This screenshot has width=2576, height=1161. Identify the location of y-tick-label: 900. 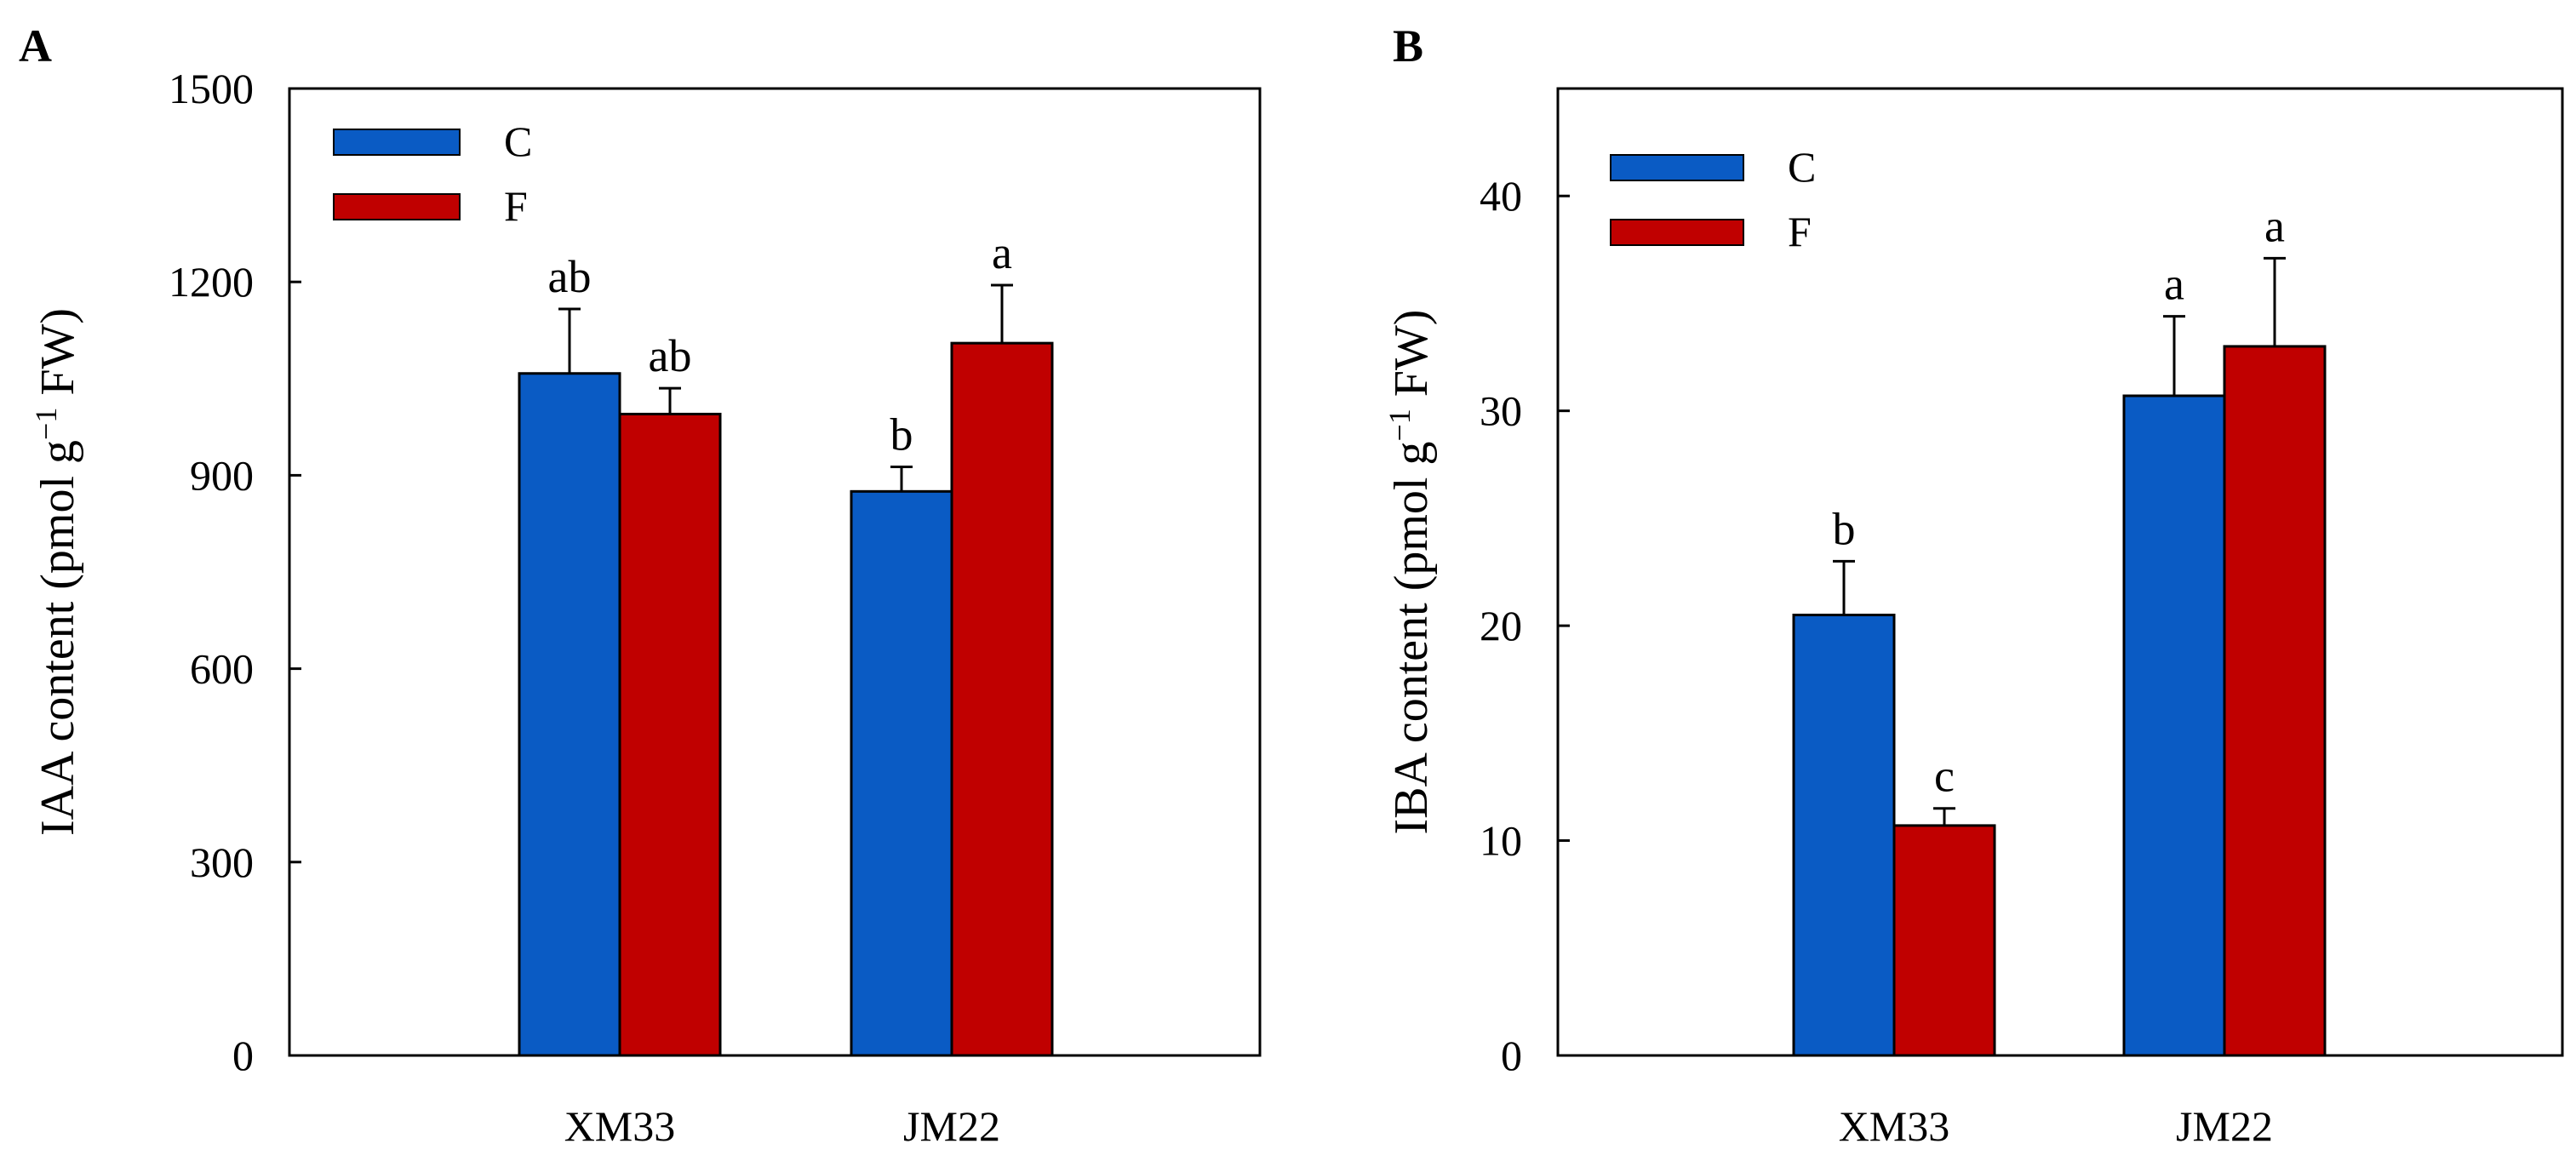
(222, 475).